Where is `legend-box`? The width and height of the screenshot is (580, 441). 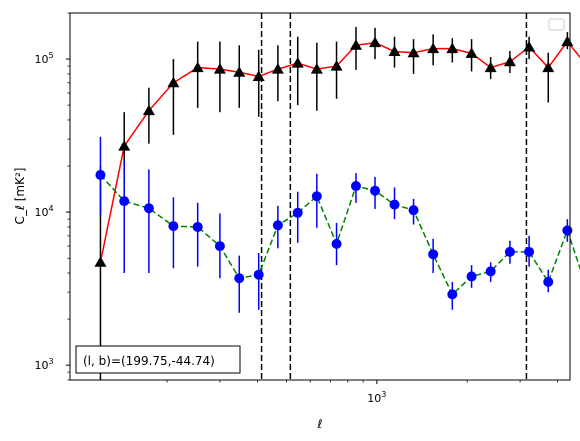 legend-box is located at coordinates (556, 24).